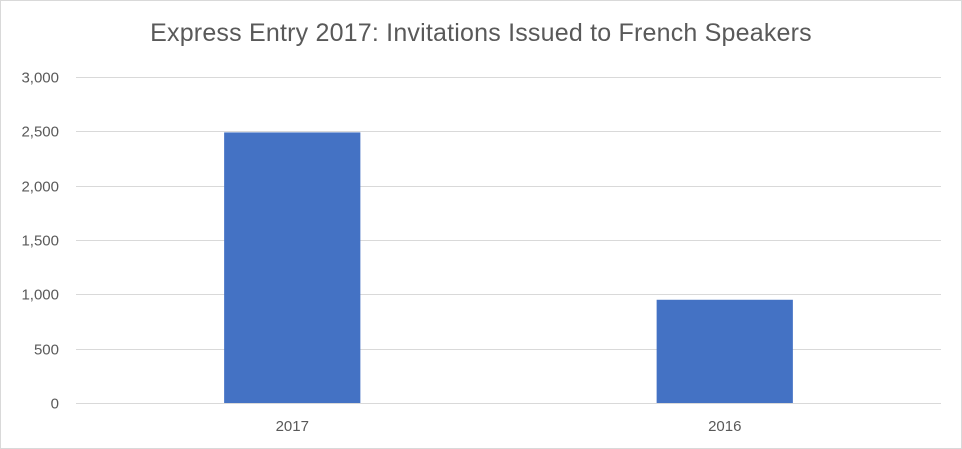  I want to click on x-axis-ticks: 2017 2016, so click(509, 426).